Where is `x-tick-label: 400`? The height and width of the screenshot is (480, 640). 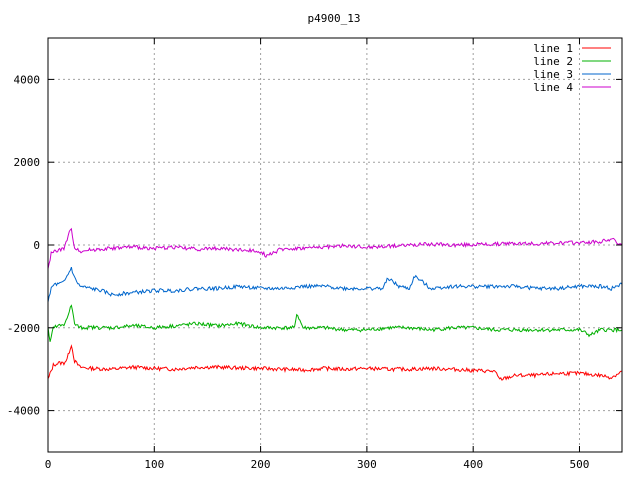
x-tick-label: 400 is located at coordinates (473, 464).